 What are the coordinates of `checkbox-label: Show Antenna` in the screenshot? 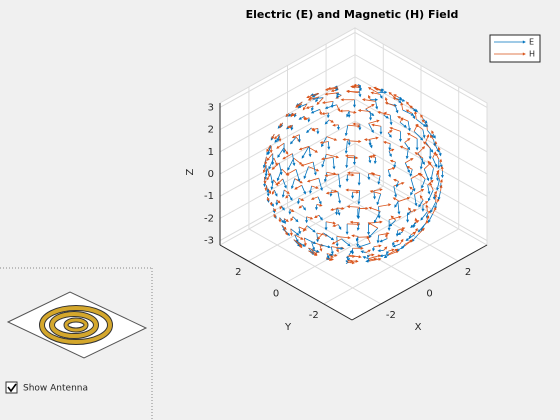 It's located at (55, 389).